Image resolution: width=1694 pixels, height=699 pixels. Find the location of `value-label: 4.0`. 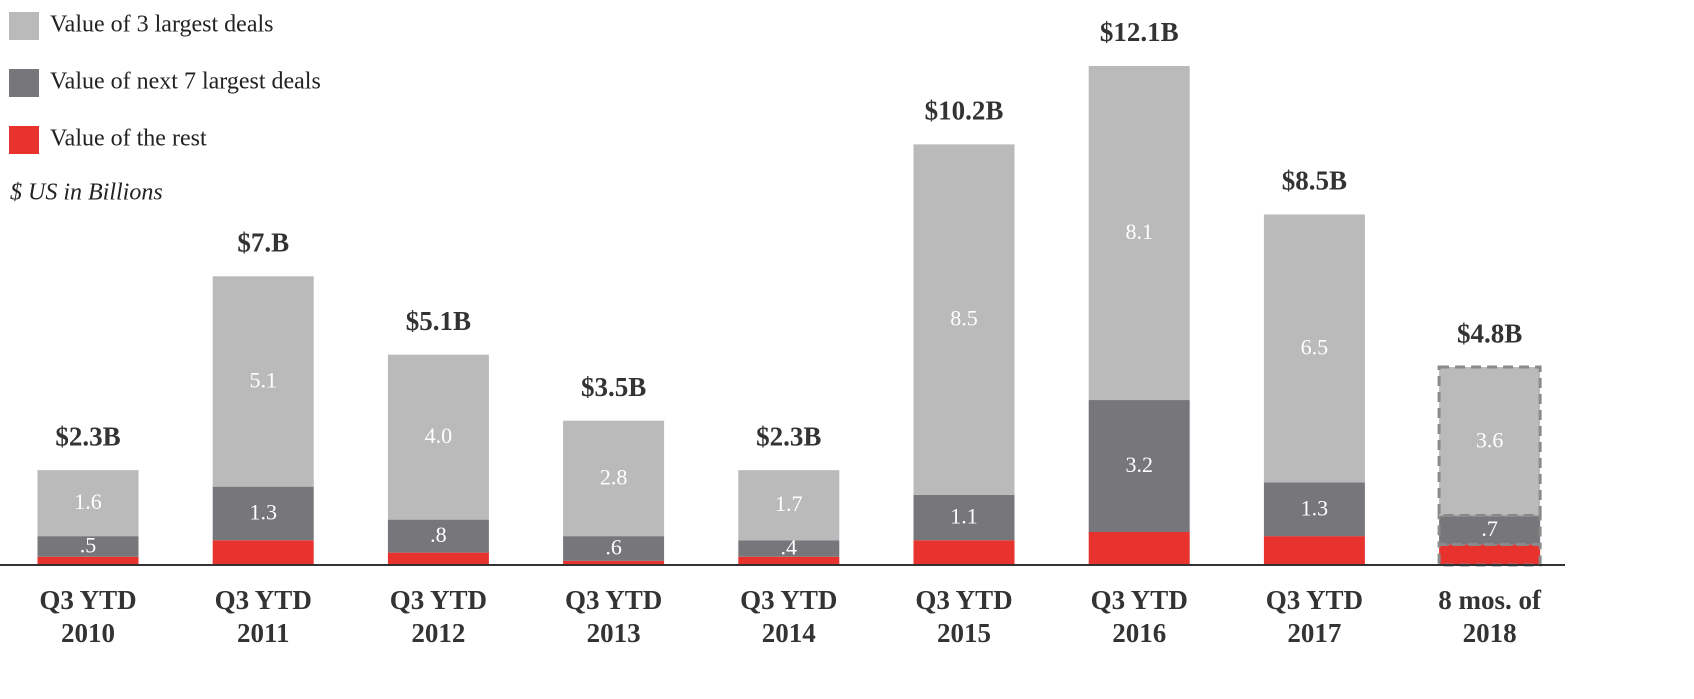

value-label: 4.0 is located at coordinates (439, 435).